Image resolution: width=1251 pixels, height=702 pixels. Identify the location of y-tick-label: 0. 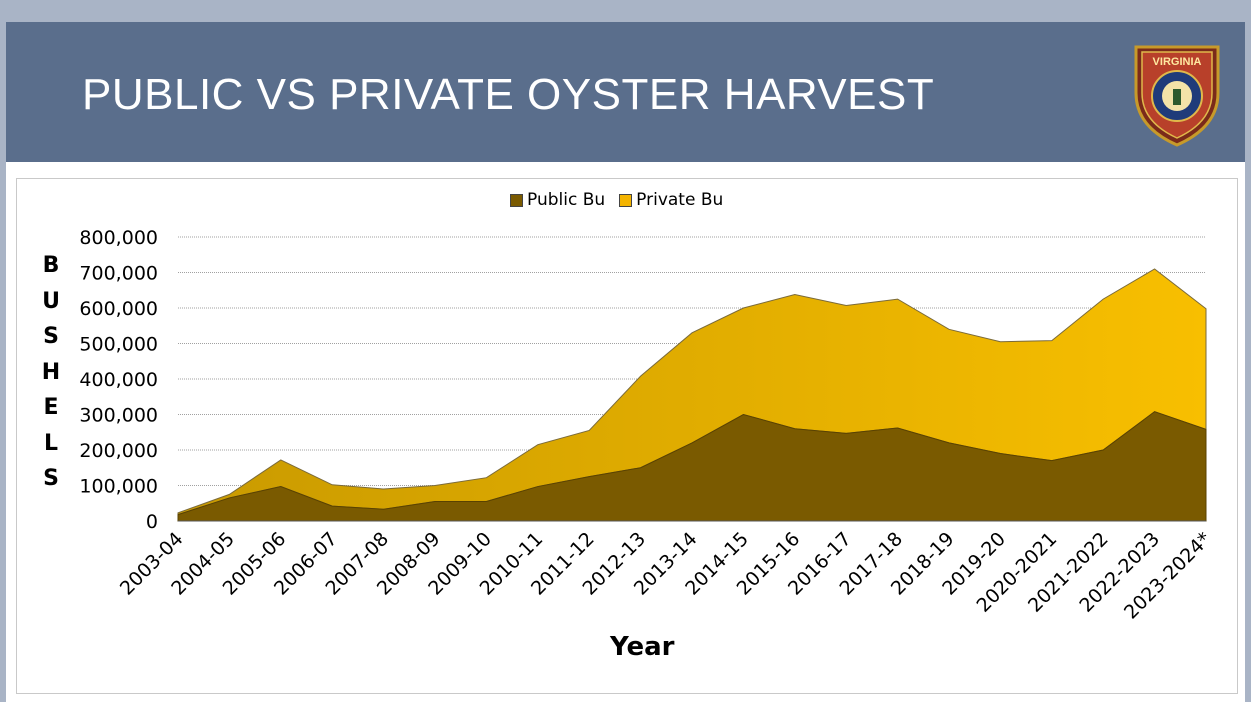
(152, 522).